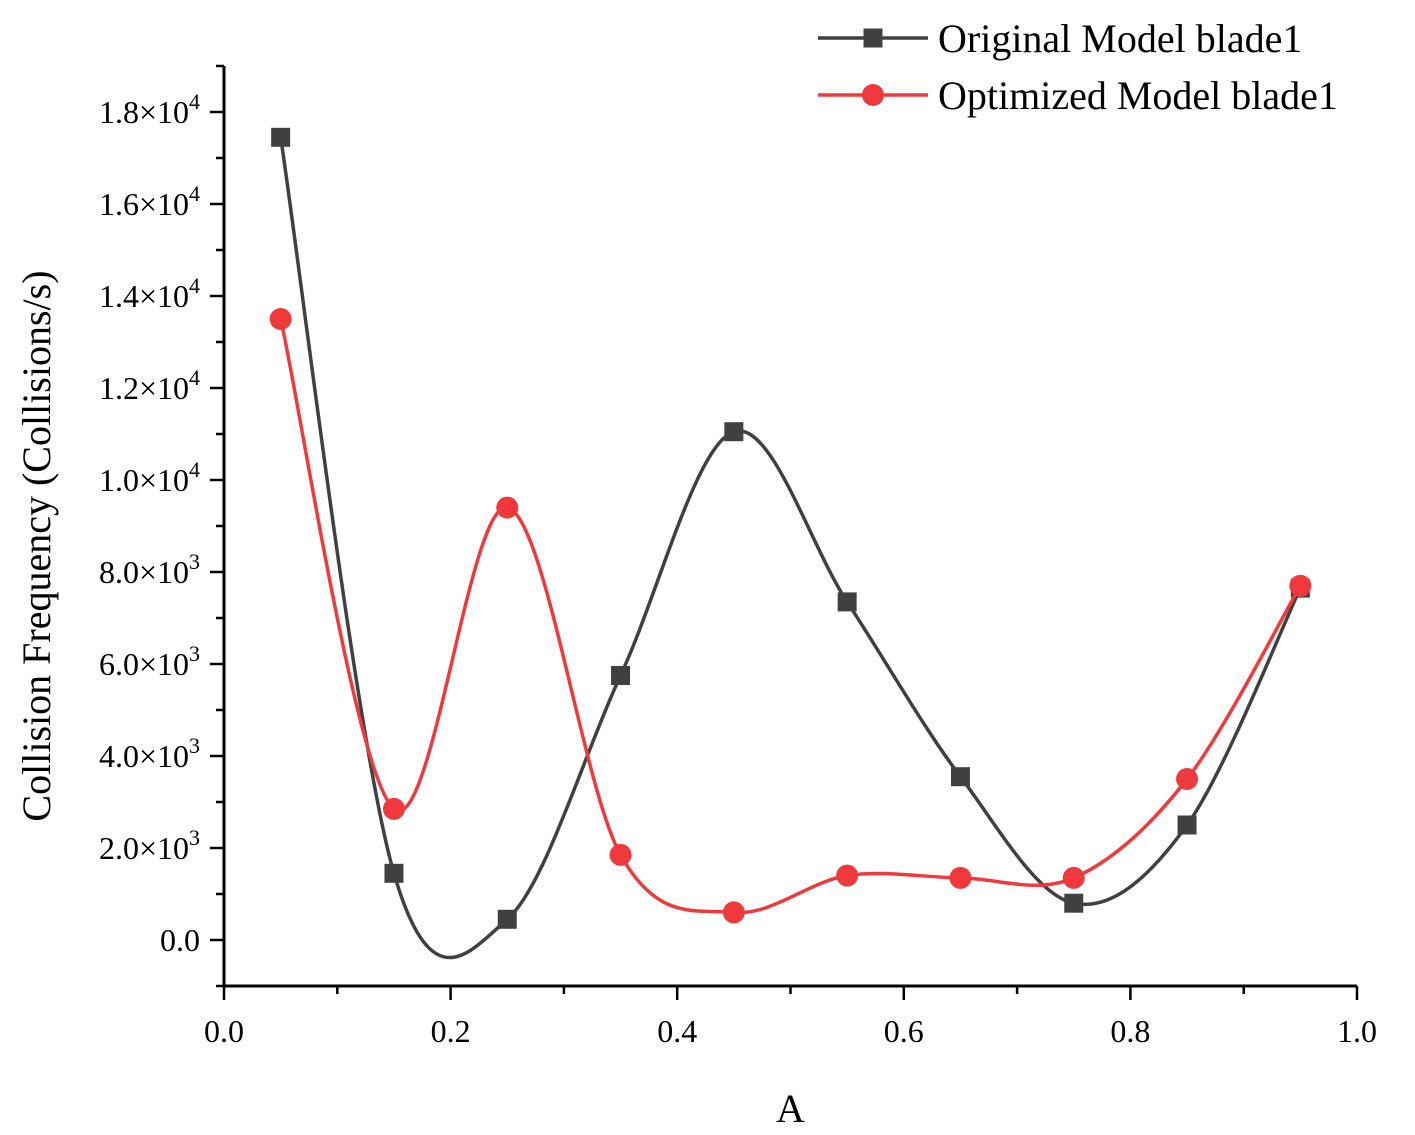 Image resolution: width=1415 pixels, height=1135 pixels. I want to click on y-tick-label: 6.0×10³, so click(149, 661).